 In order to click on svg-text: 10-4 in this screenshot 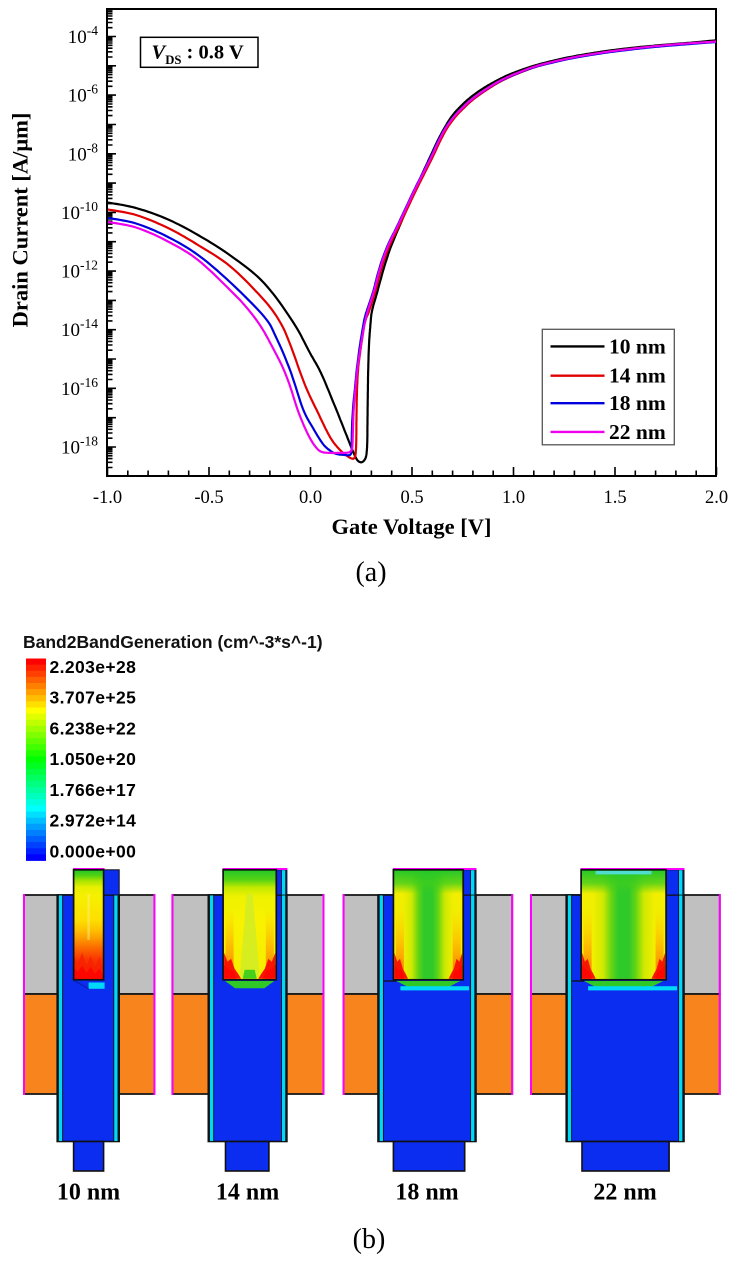, I will do `click(83, 35)`.